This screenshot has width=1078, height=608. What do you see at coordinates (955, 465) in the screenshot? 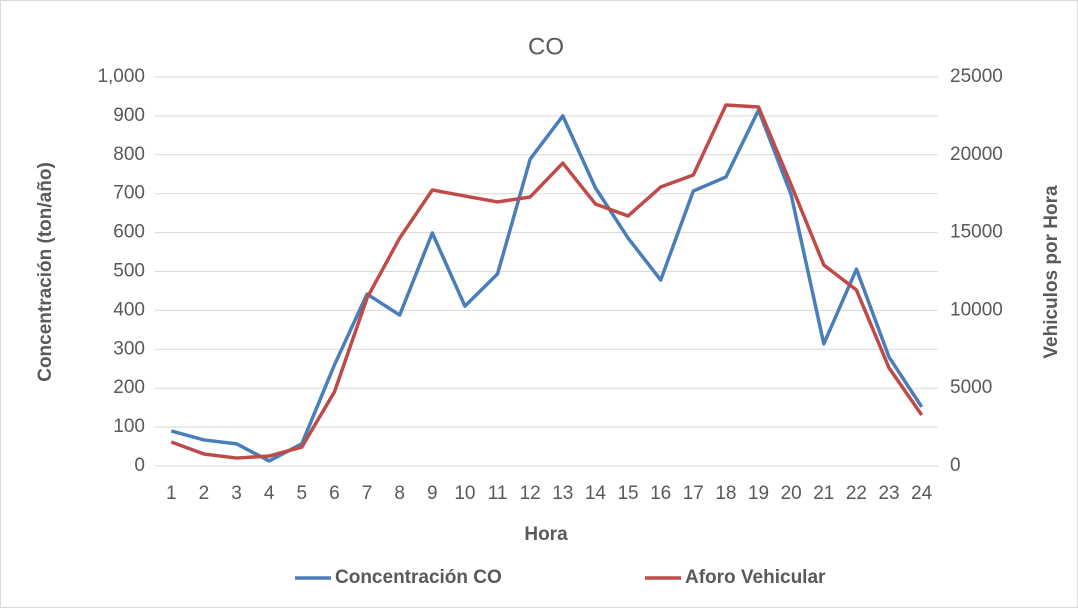
I see `y2-tick-label: 0` at bounding box center [955, 465].